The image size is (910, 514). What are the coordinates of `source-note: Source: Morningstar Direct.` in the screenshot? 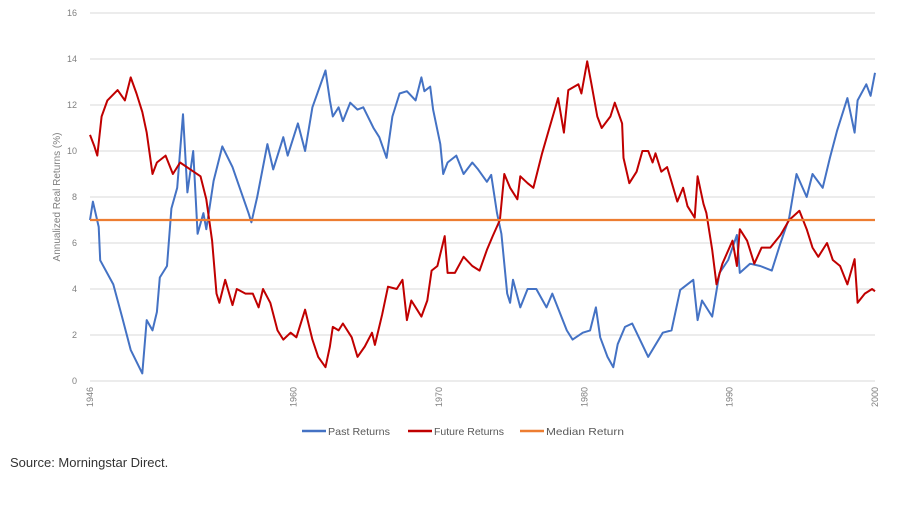 It's located at (89, 462).